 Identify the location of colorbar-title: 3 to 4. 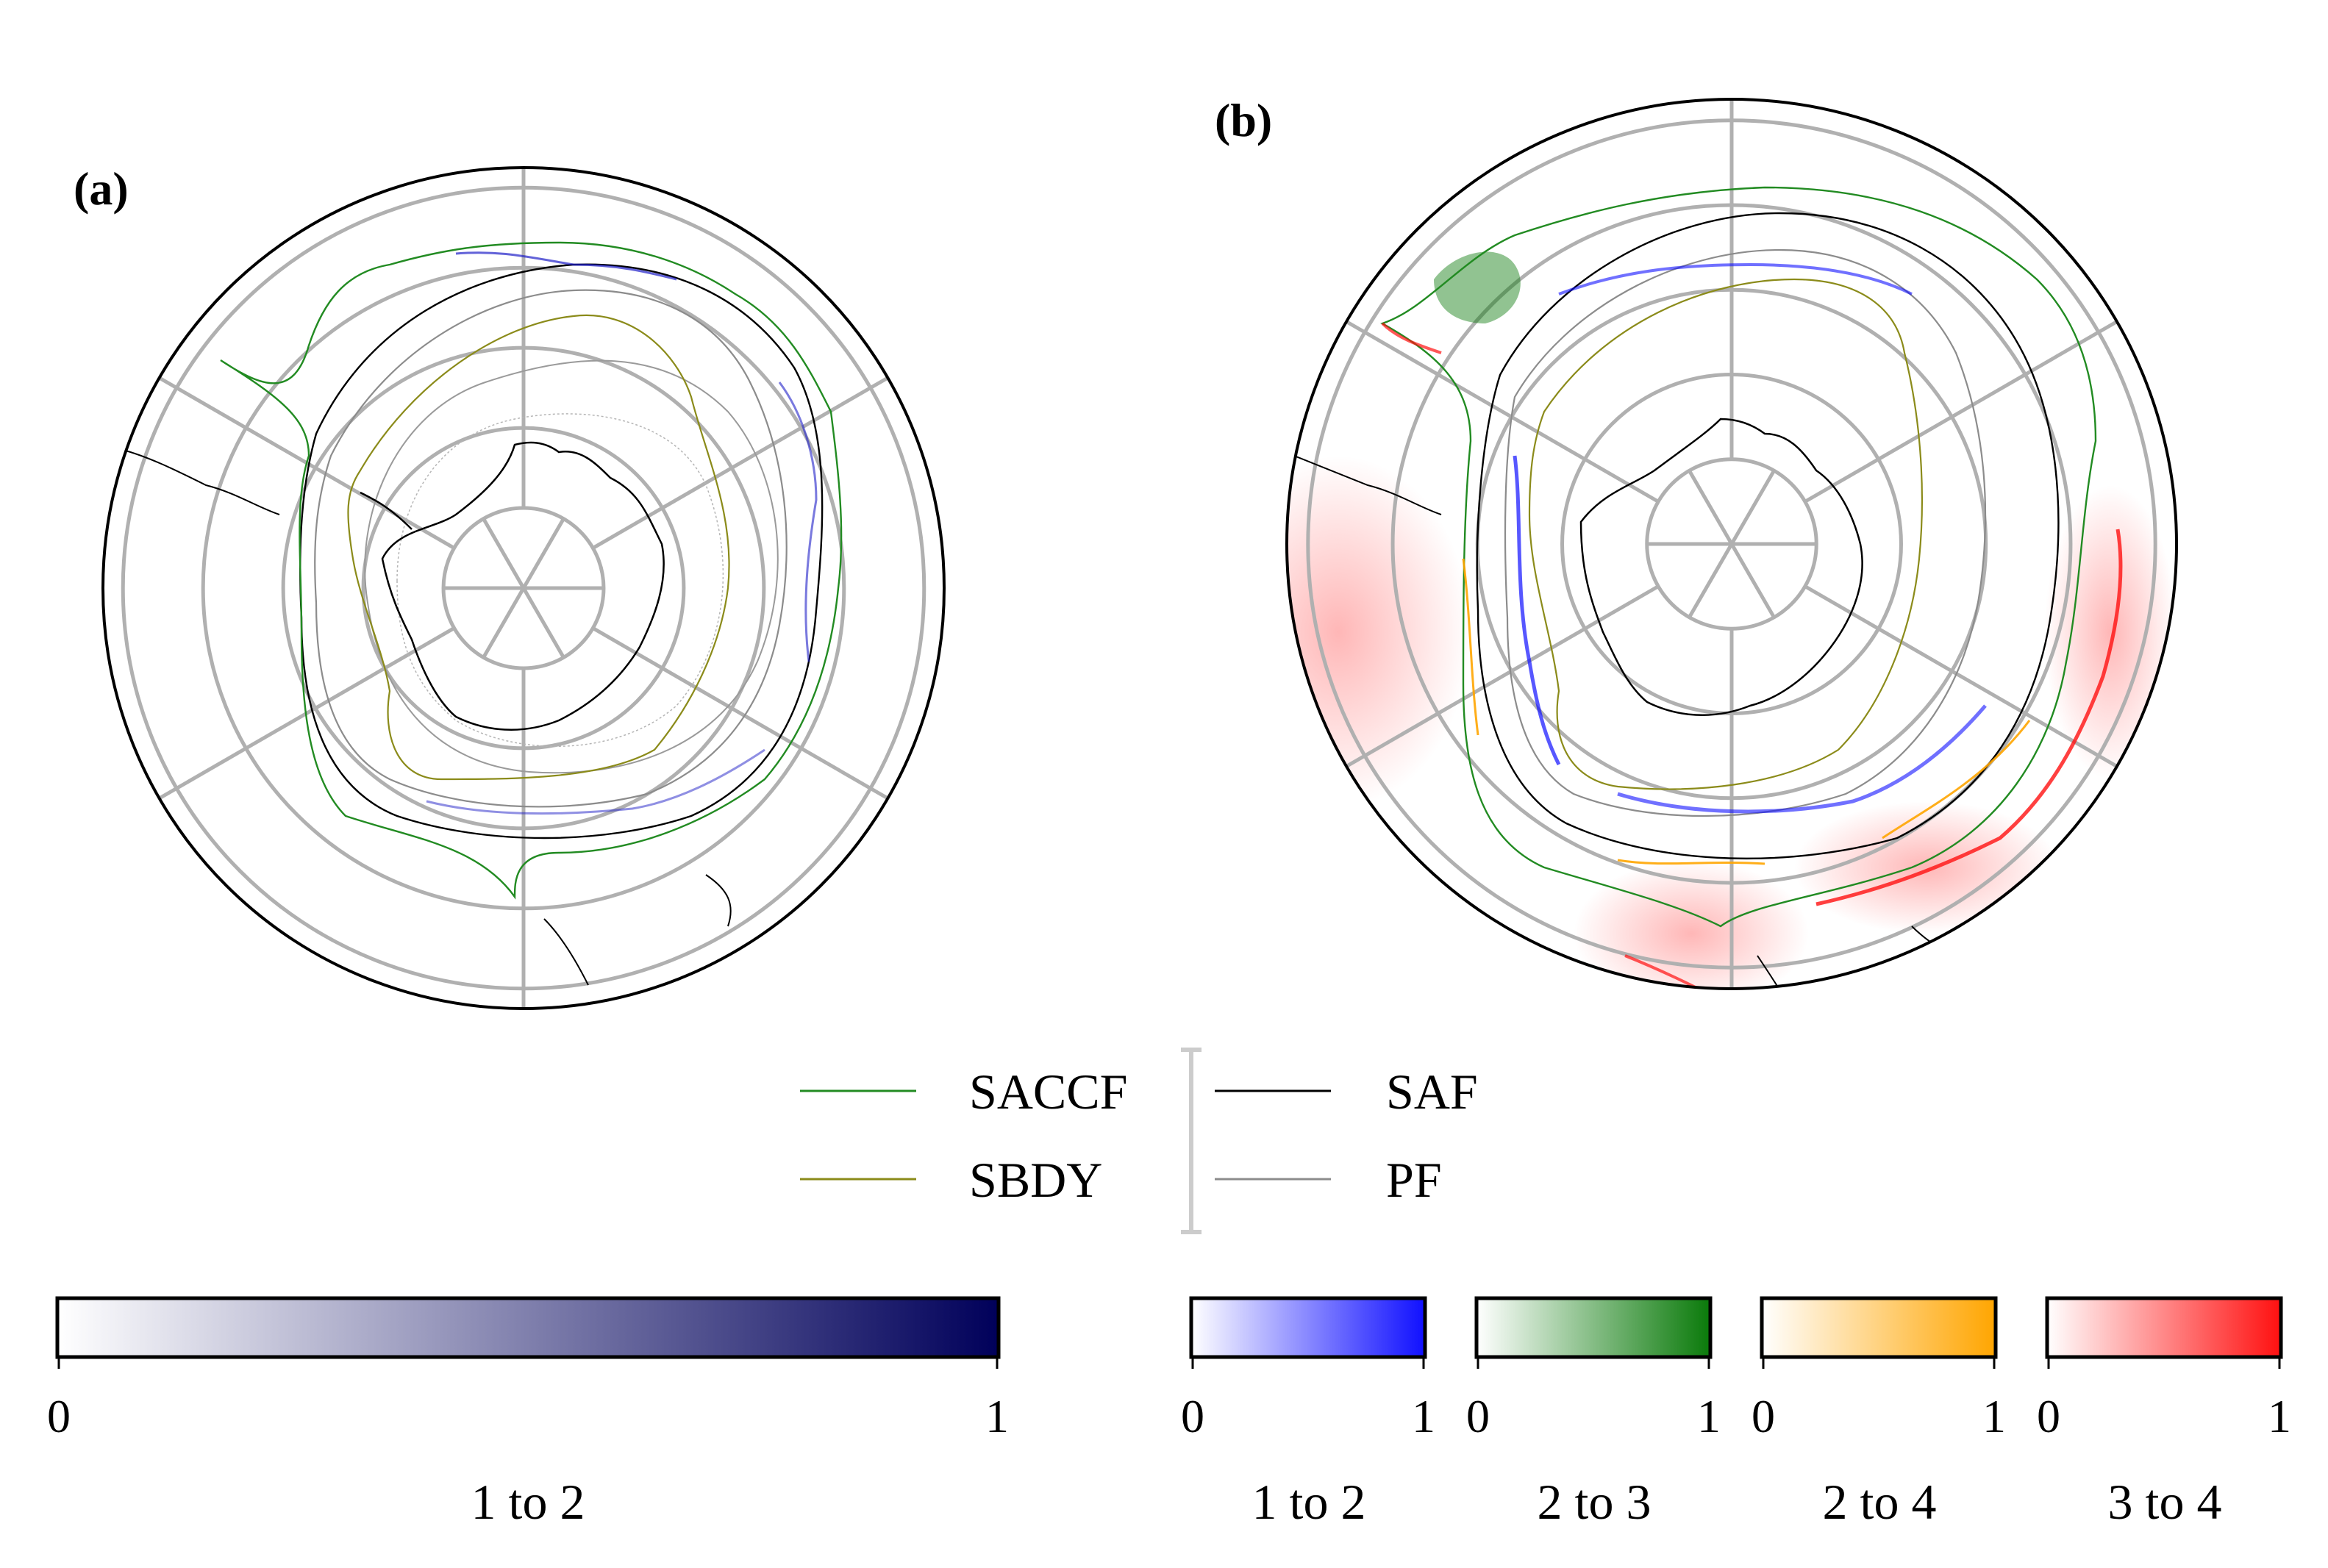
(2165, 1502).